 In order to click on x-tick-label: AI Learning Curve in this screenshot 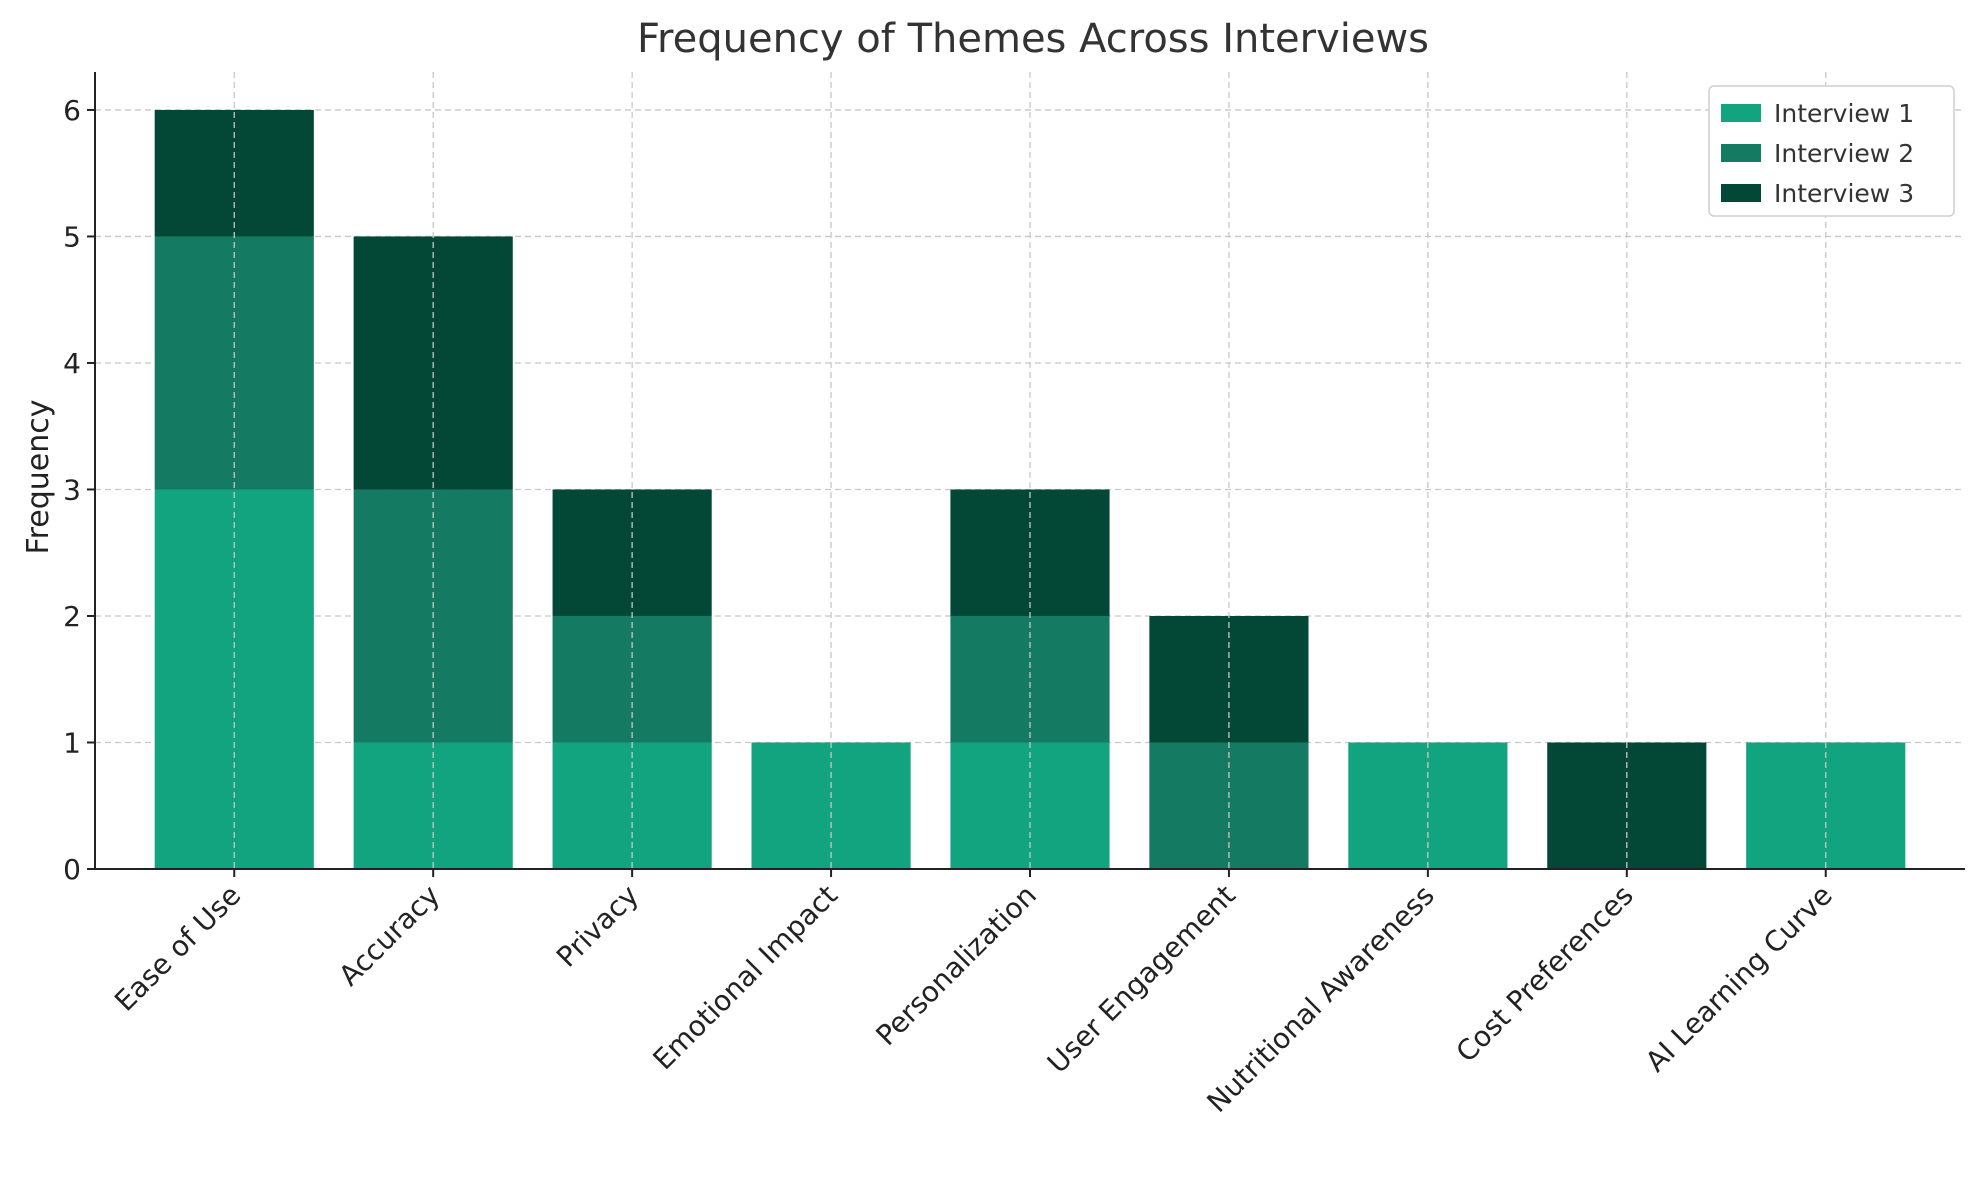, I will do `click(1739, 979)`.